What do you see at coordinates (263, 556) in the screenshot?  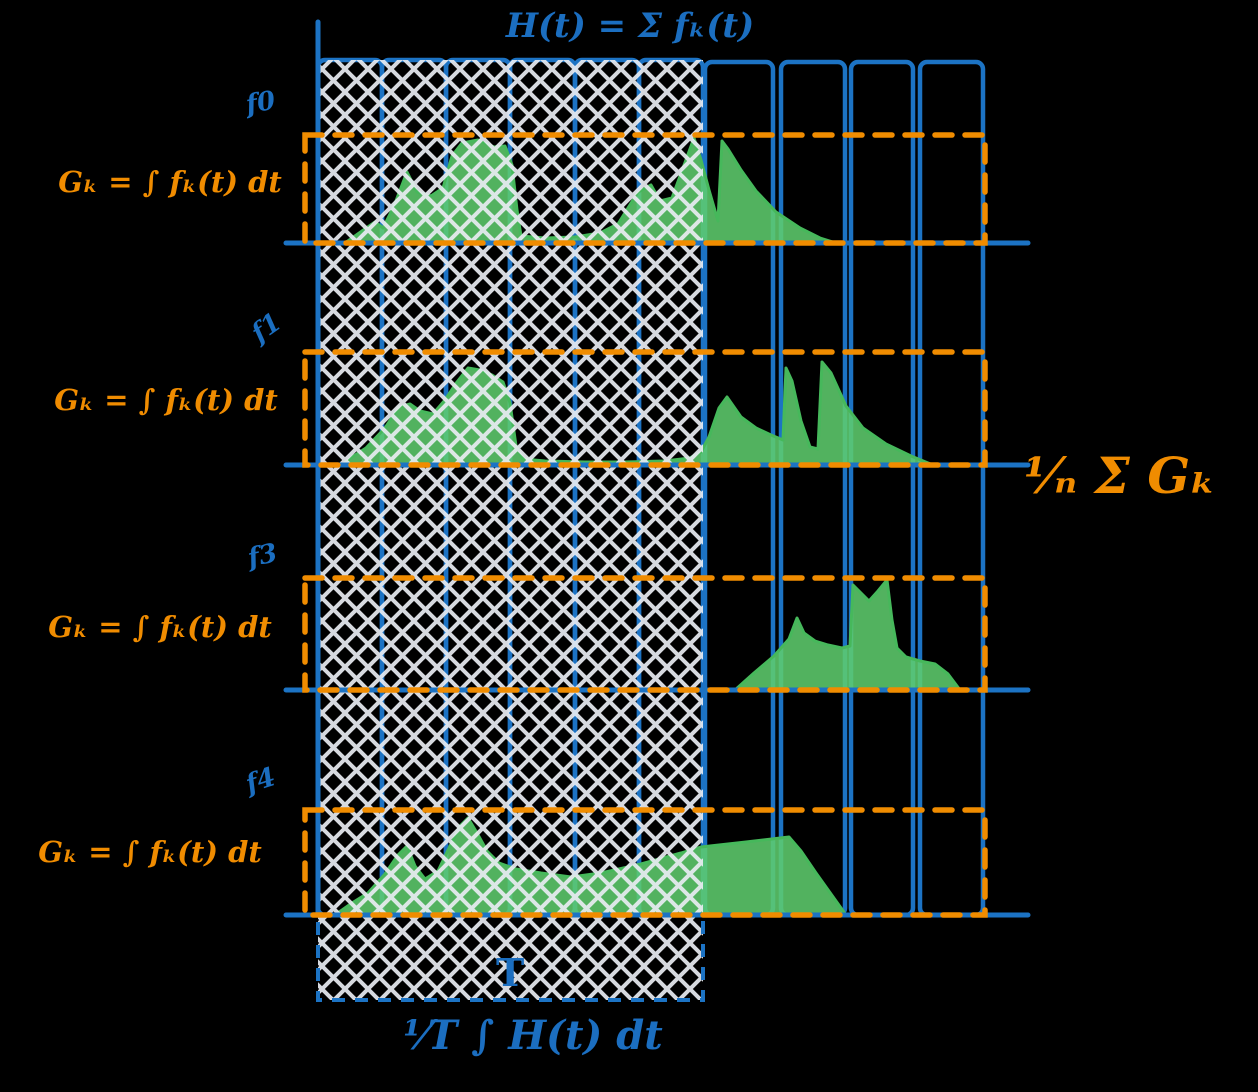 I see `row-tag-3: f3` at bounding box center [263, 556].